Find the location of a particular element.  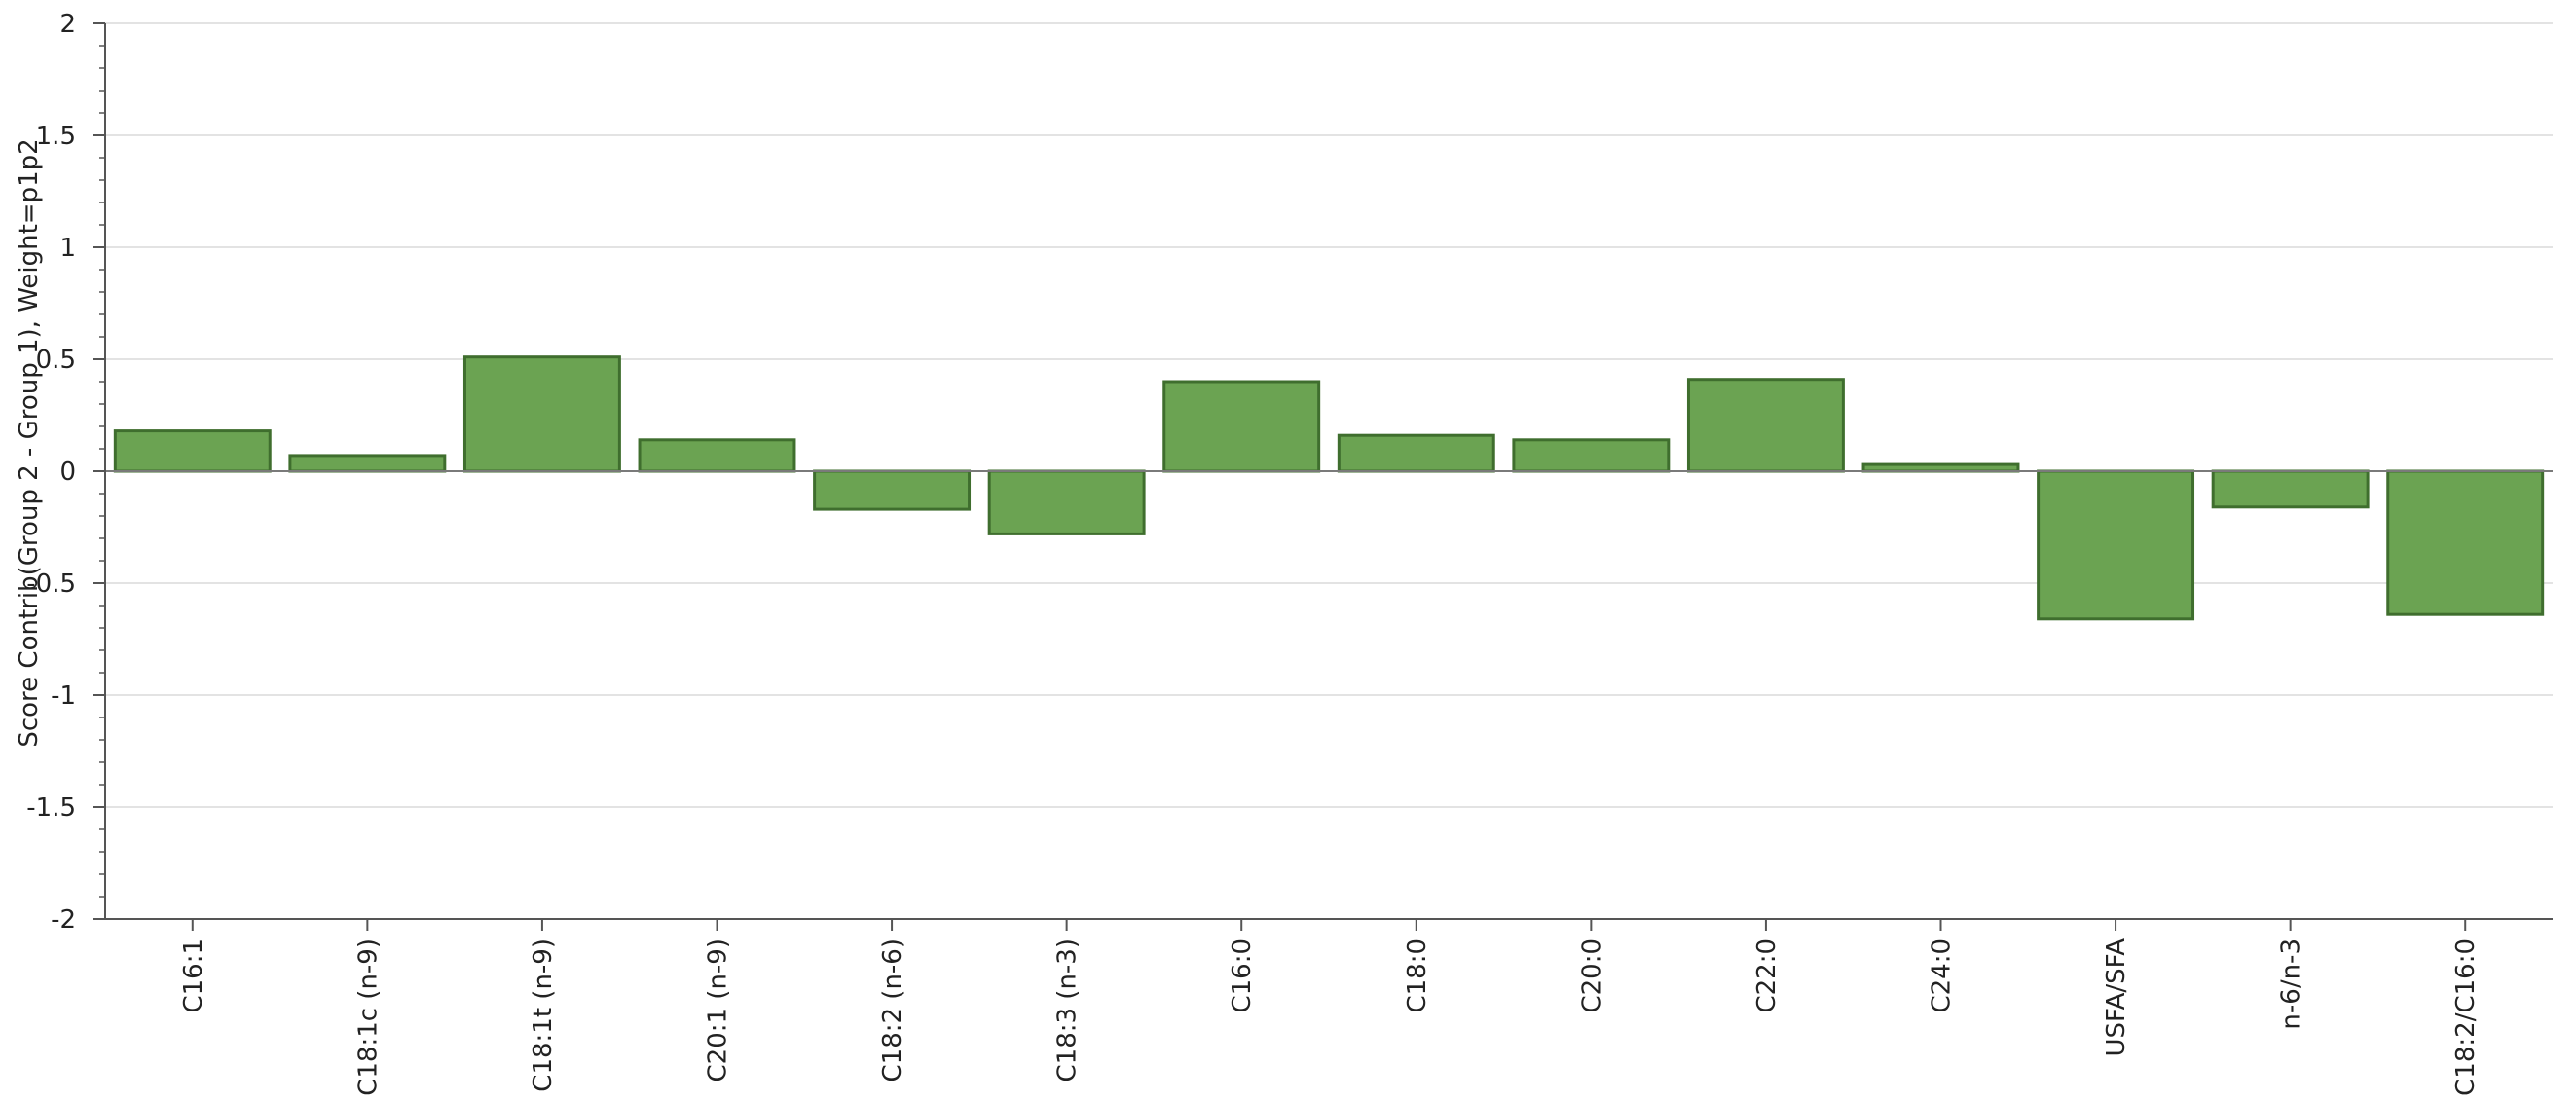

x-tick-label: USFA/SFA is located at coordinates (2116, 998).